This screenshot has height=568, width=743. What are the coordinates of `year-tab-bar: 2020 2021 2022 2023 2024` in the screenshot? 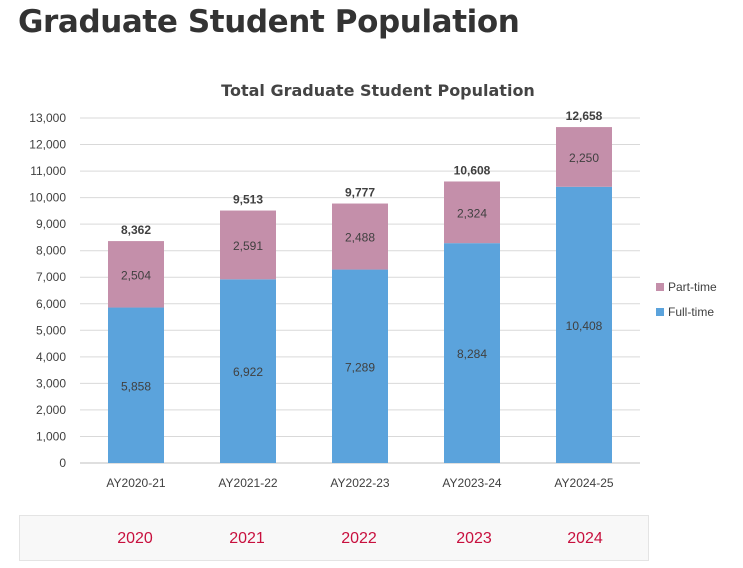 It's located at (334, 538).